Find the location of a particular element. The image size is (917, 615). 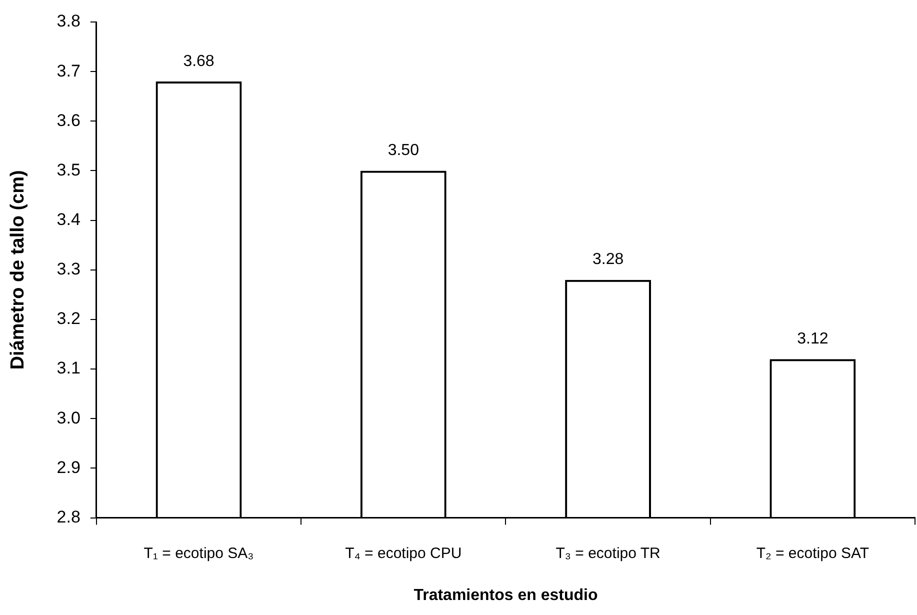

y-tick-label: 3.1 is located at coordinates (68, 368).